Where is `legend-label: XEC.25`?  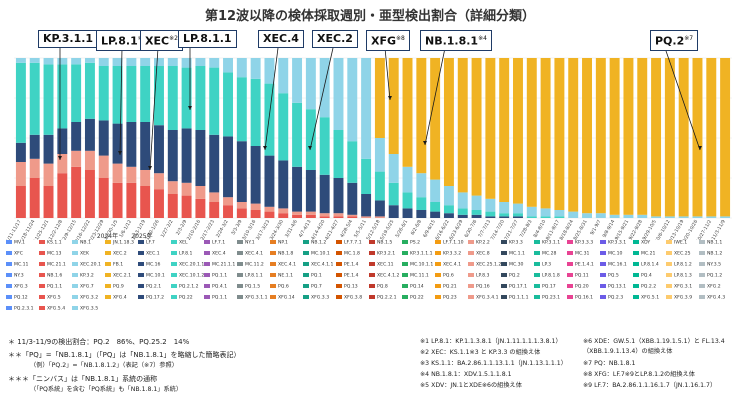 legend-label: XEC.25 is located at coordinates (682, 254).